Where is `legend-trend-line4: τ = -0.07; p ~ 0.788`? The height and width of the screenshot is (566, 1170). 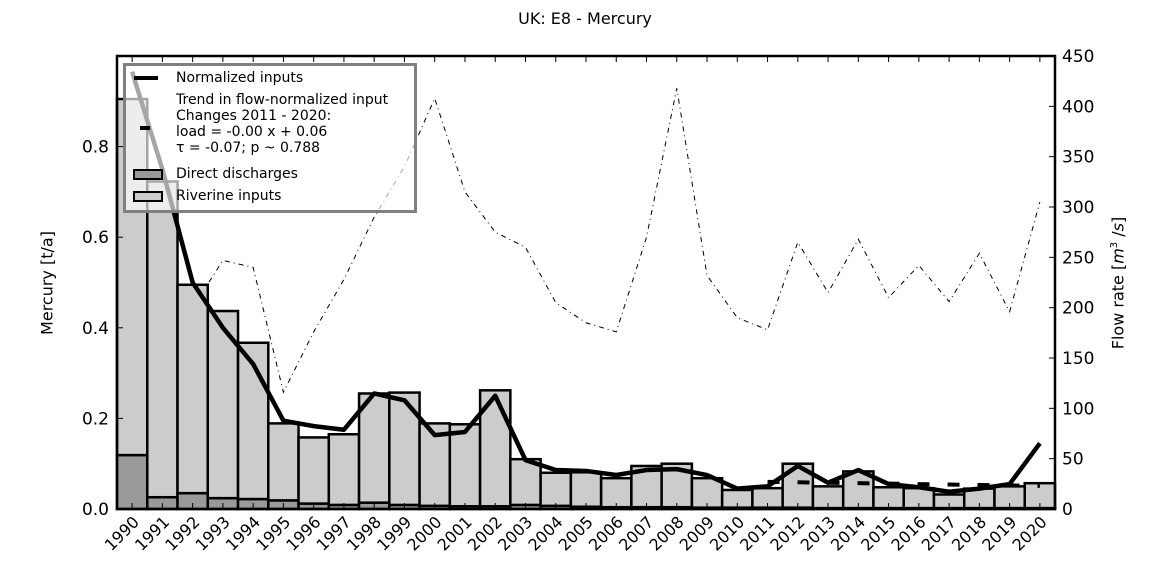 legend-trend-line4: τ = -0.07; p ~ 0.788 is located at coordinates (248, 148).